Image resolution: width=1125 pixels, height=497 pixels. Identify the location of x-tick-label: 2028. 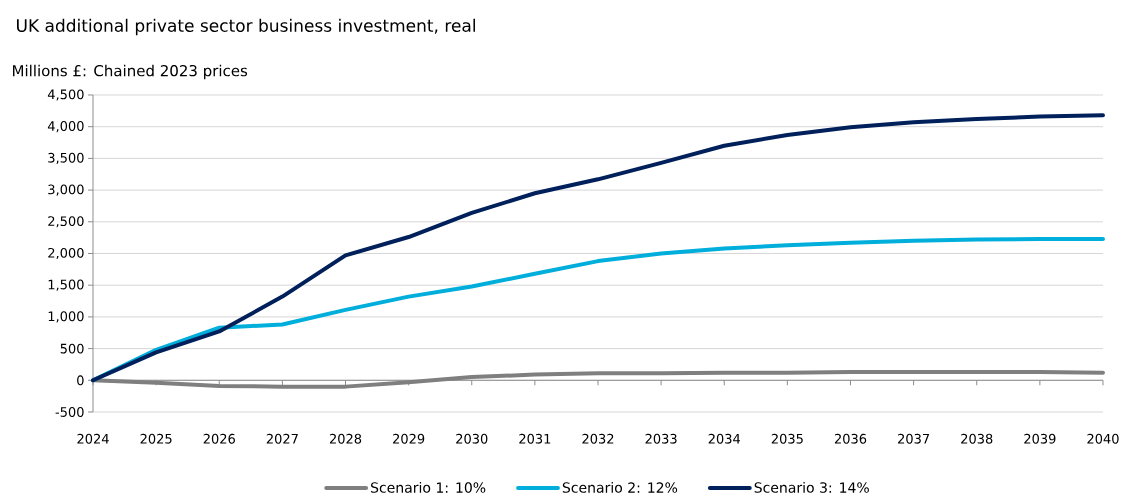
(345, 438).